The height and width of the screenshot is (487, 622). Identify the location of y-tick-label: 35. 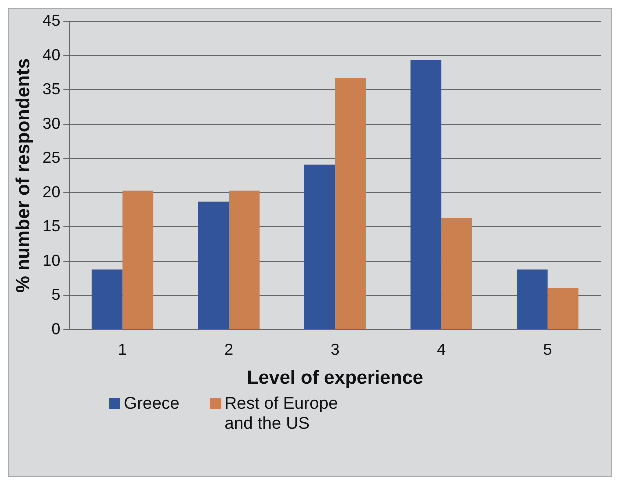
(51, 90).